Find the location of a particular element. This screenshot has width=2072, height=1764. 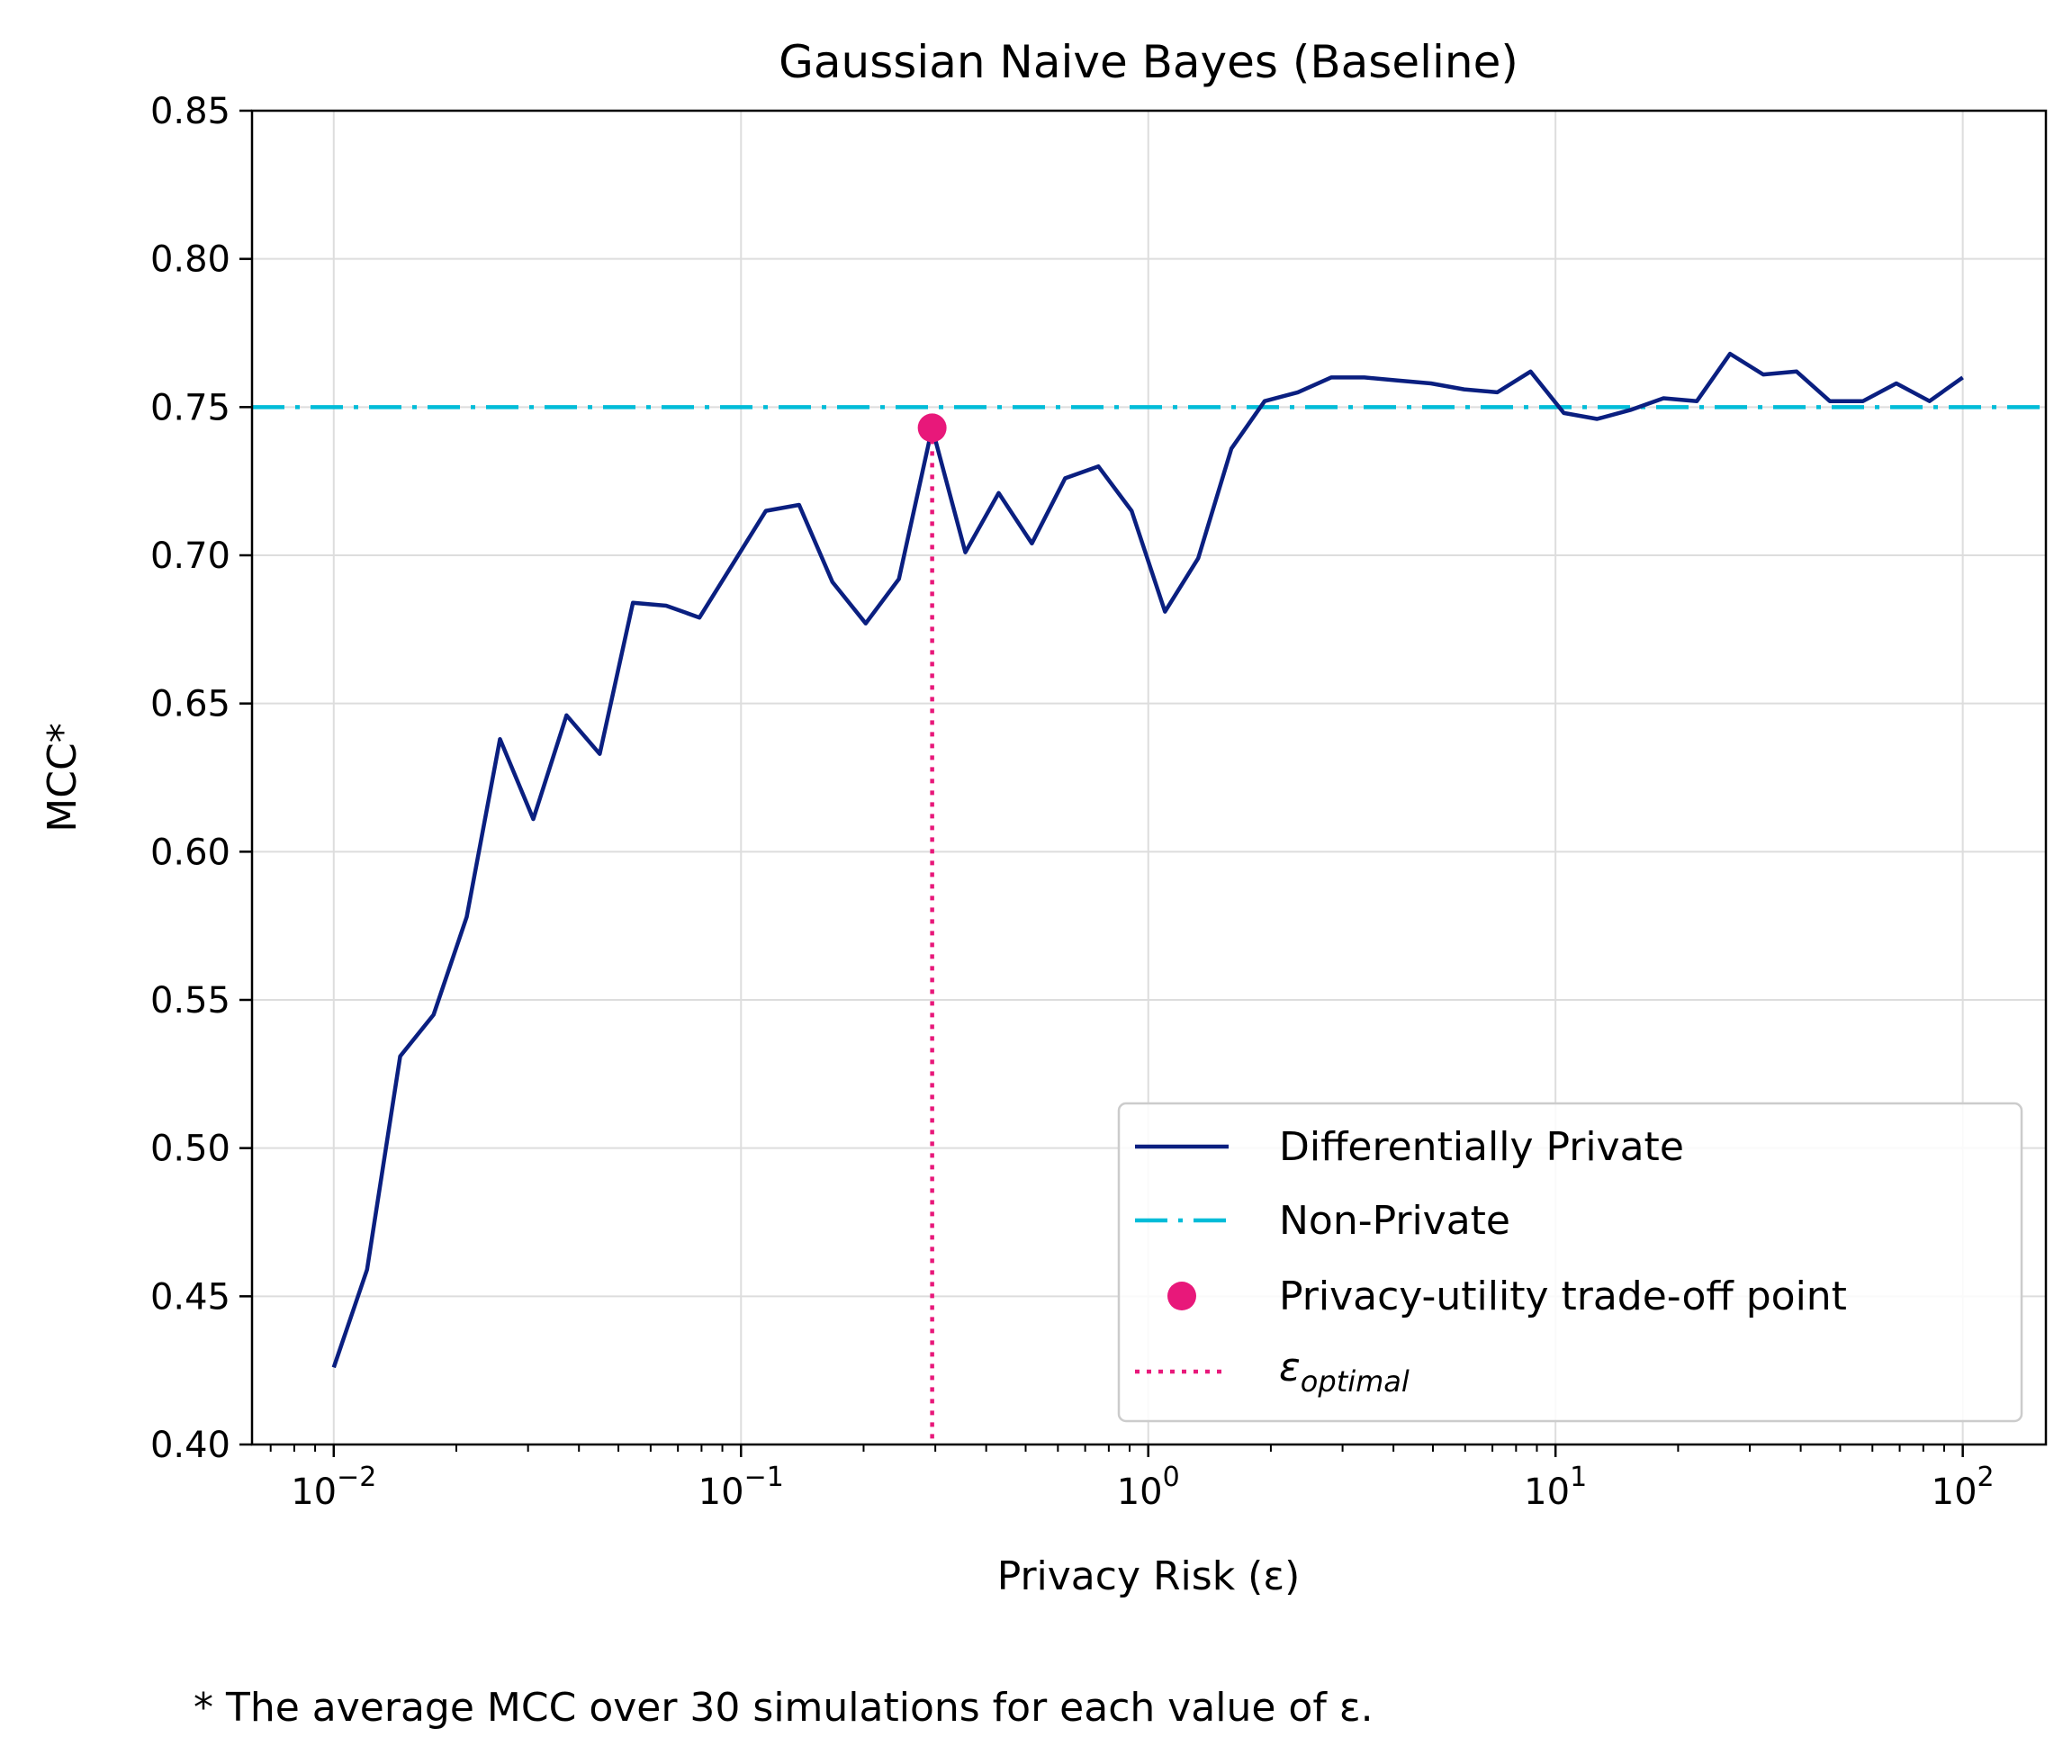

legend-handle-trade-off-point is located at coordinates (1181, 1296).